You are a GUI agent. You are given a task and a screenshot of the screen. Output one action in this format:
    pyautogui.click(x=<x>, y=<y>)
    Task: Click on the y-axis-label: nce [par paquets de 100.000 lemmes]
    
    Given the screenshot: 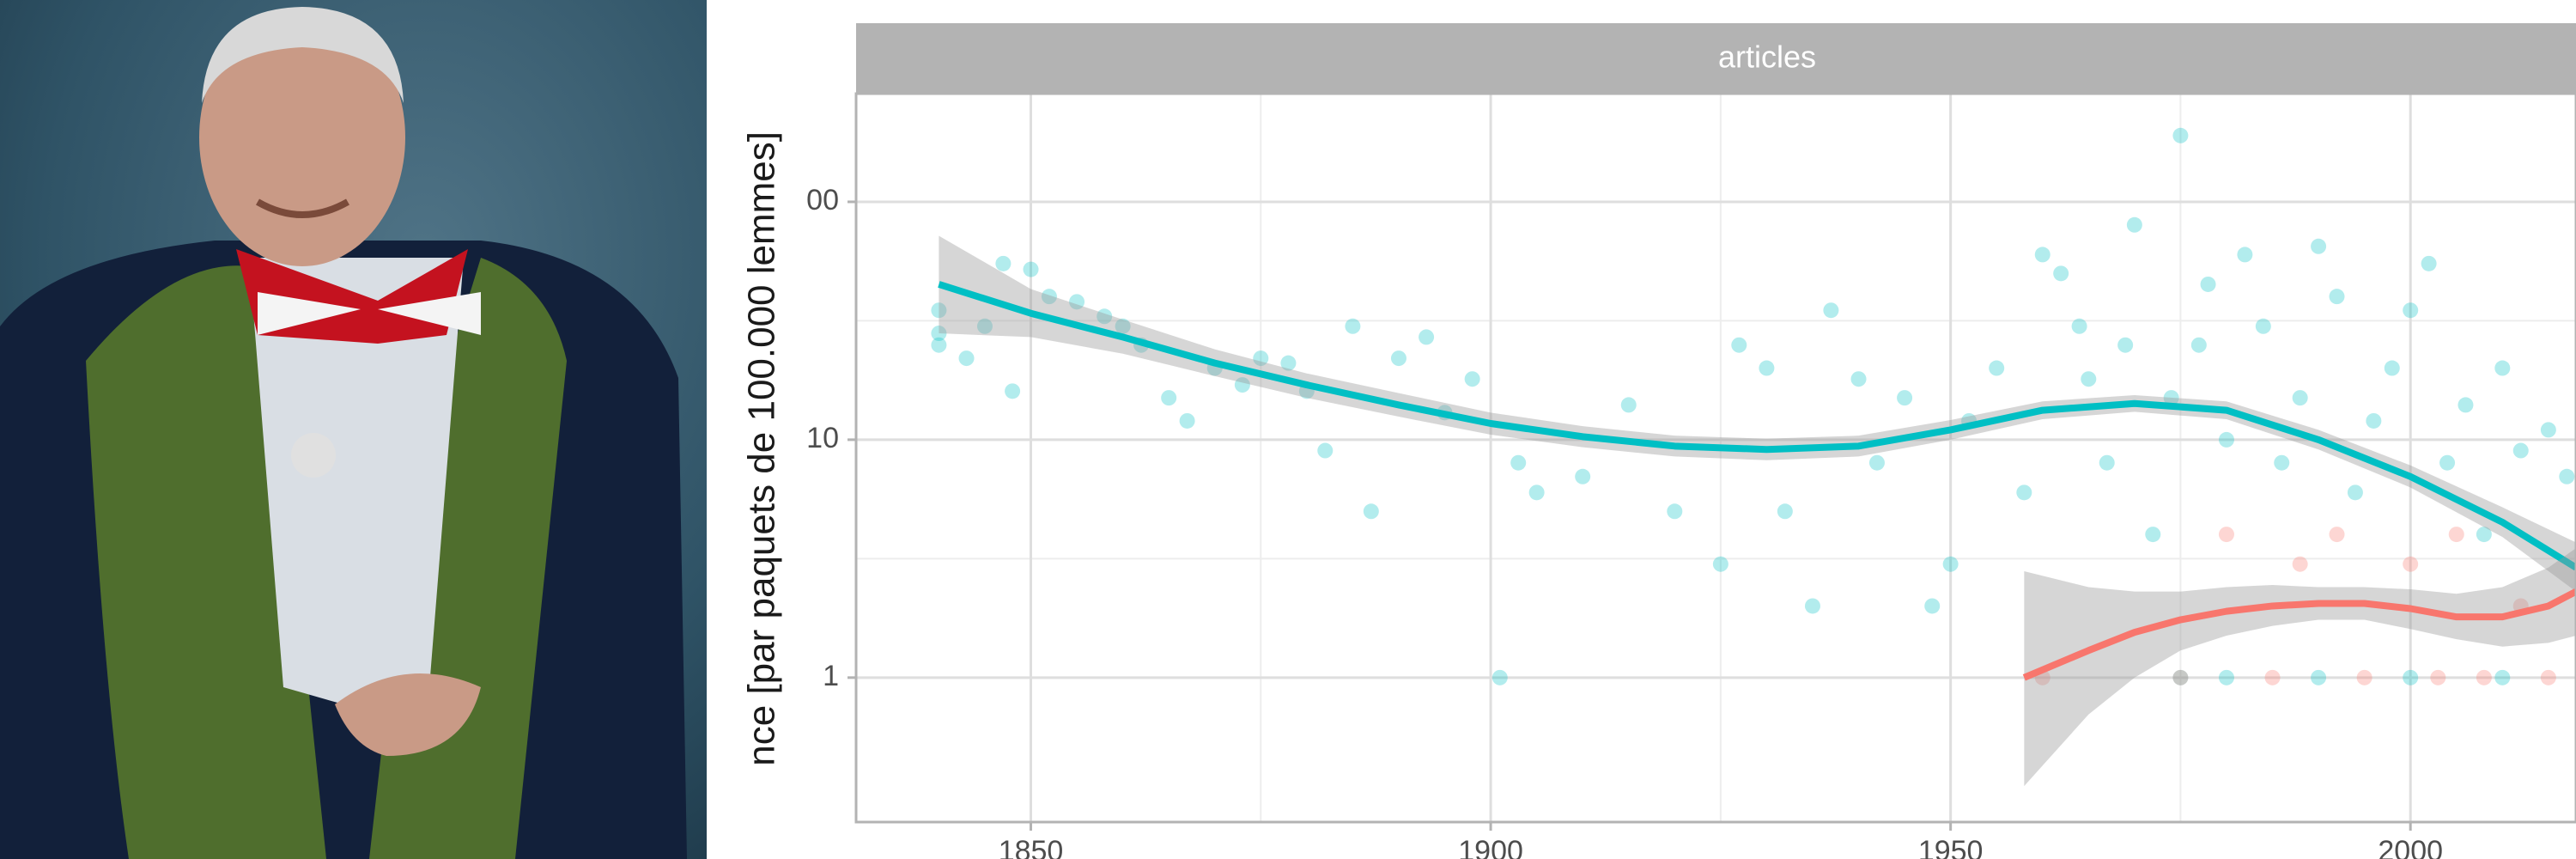 What is the action you would take?
    pyautogui.click(x=762, y=449)
    